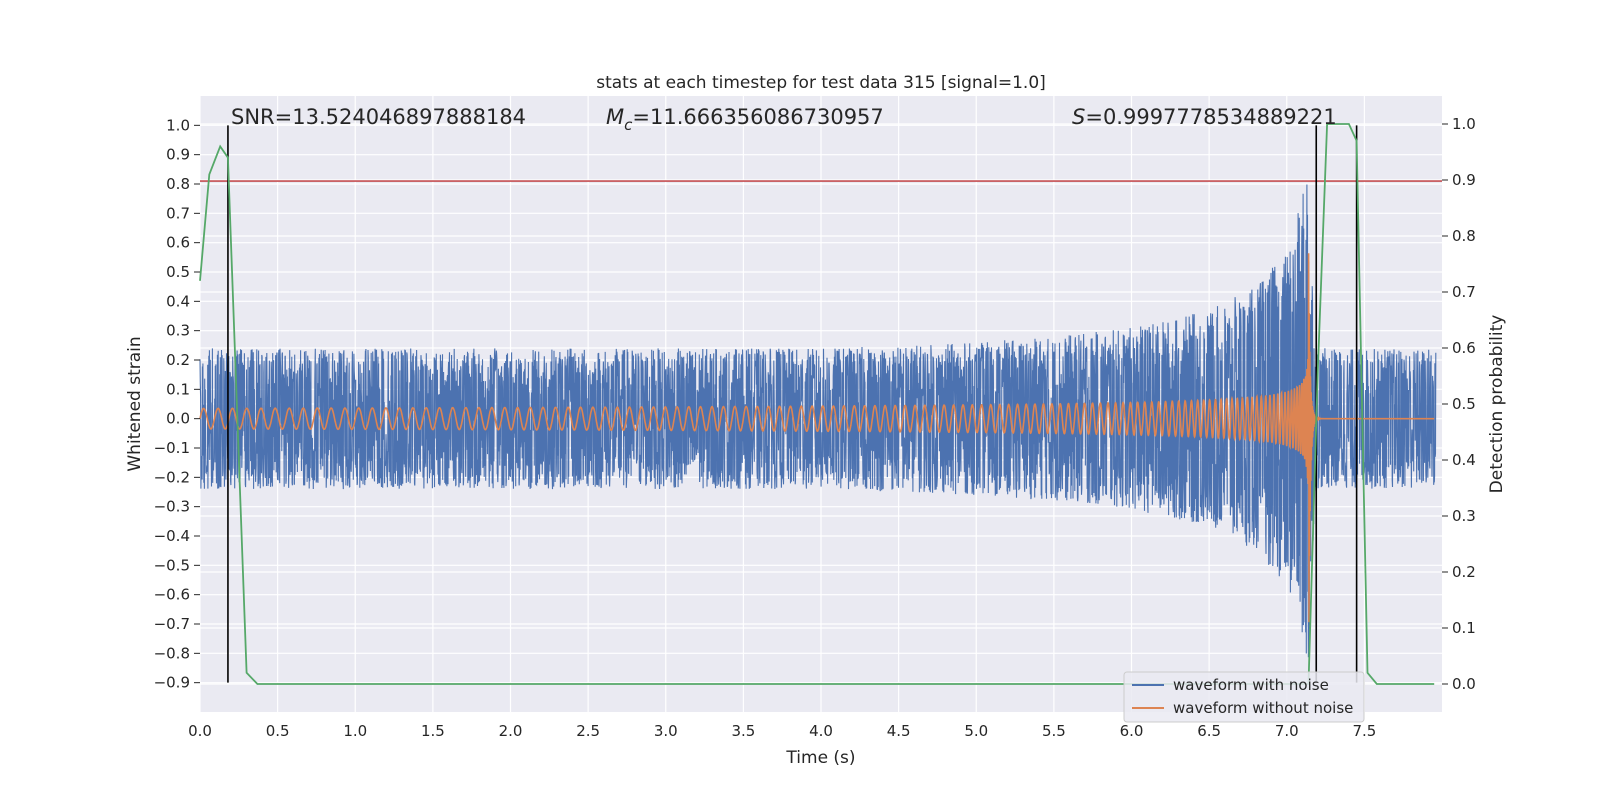 This screenshot has height=800, width=1600. I want to click on y-tick-label-left: 0.1, so click(178, 389).